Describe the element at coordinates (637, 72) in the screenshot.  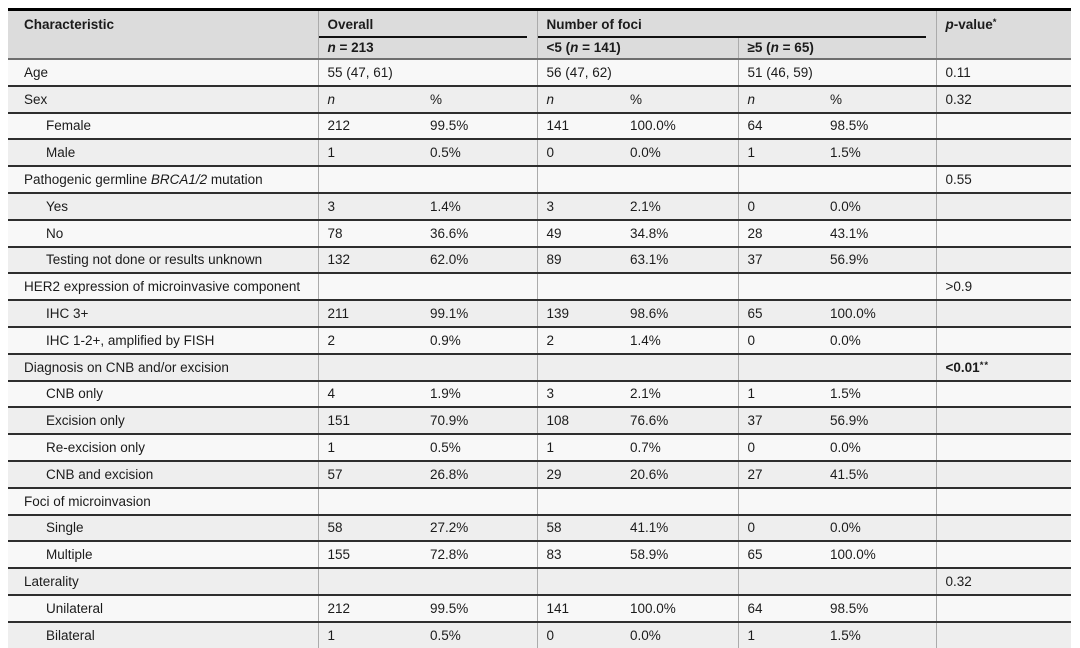
I see `value-cell: 56 (47, 62)` at that location.